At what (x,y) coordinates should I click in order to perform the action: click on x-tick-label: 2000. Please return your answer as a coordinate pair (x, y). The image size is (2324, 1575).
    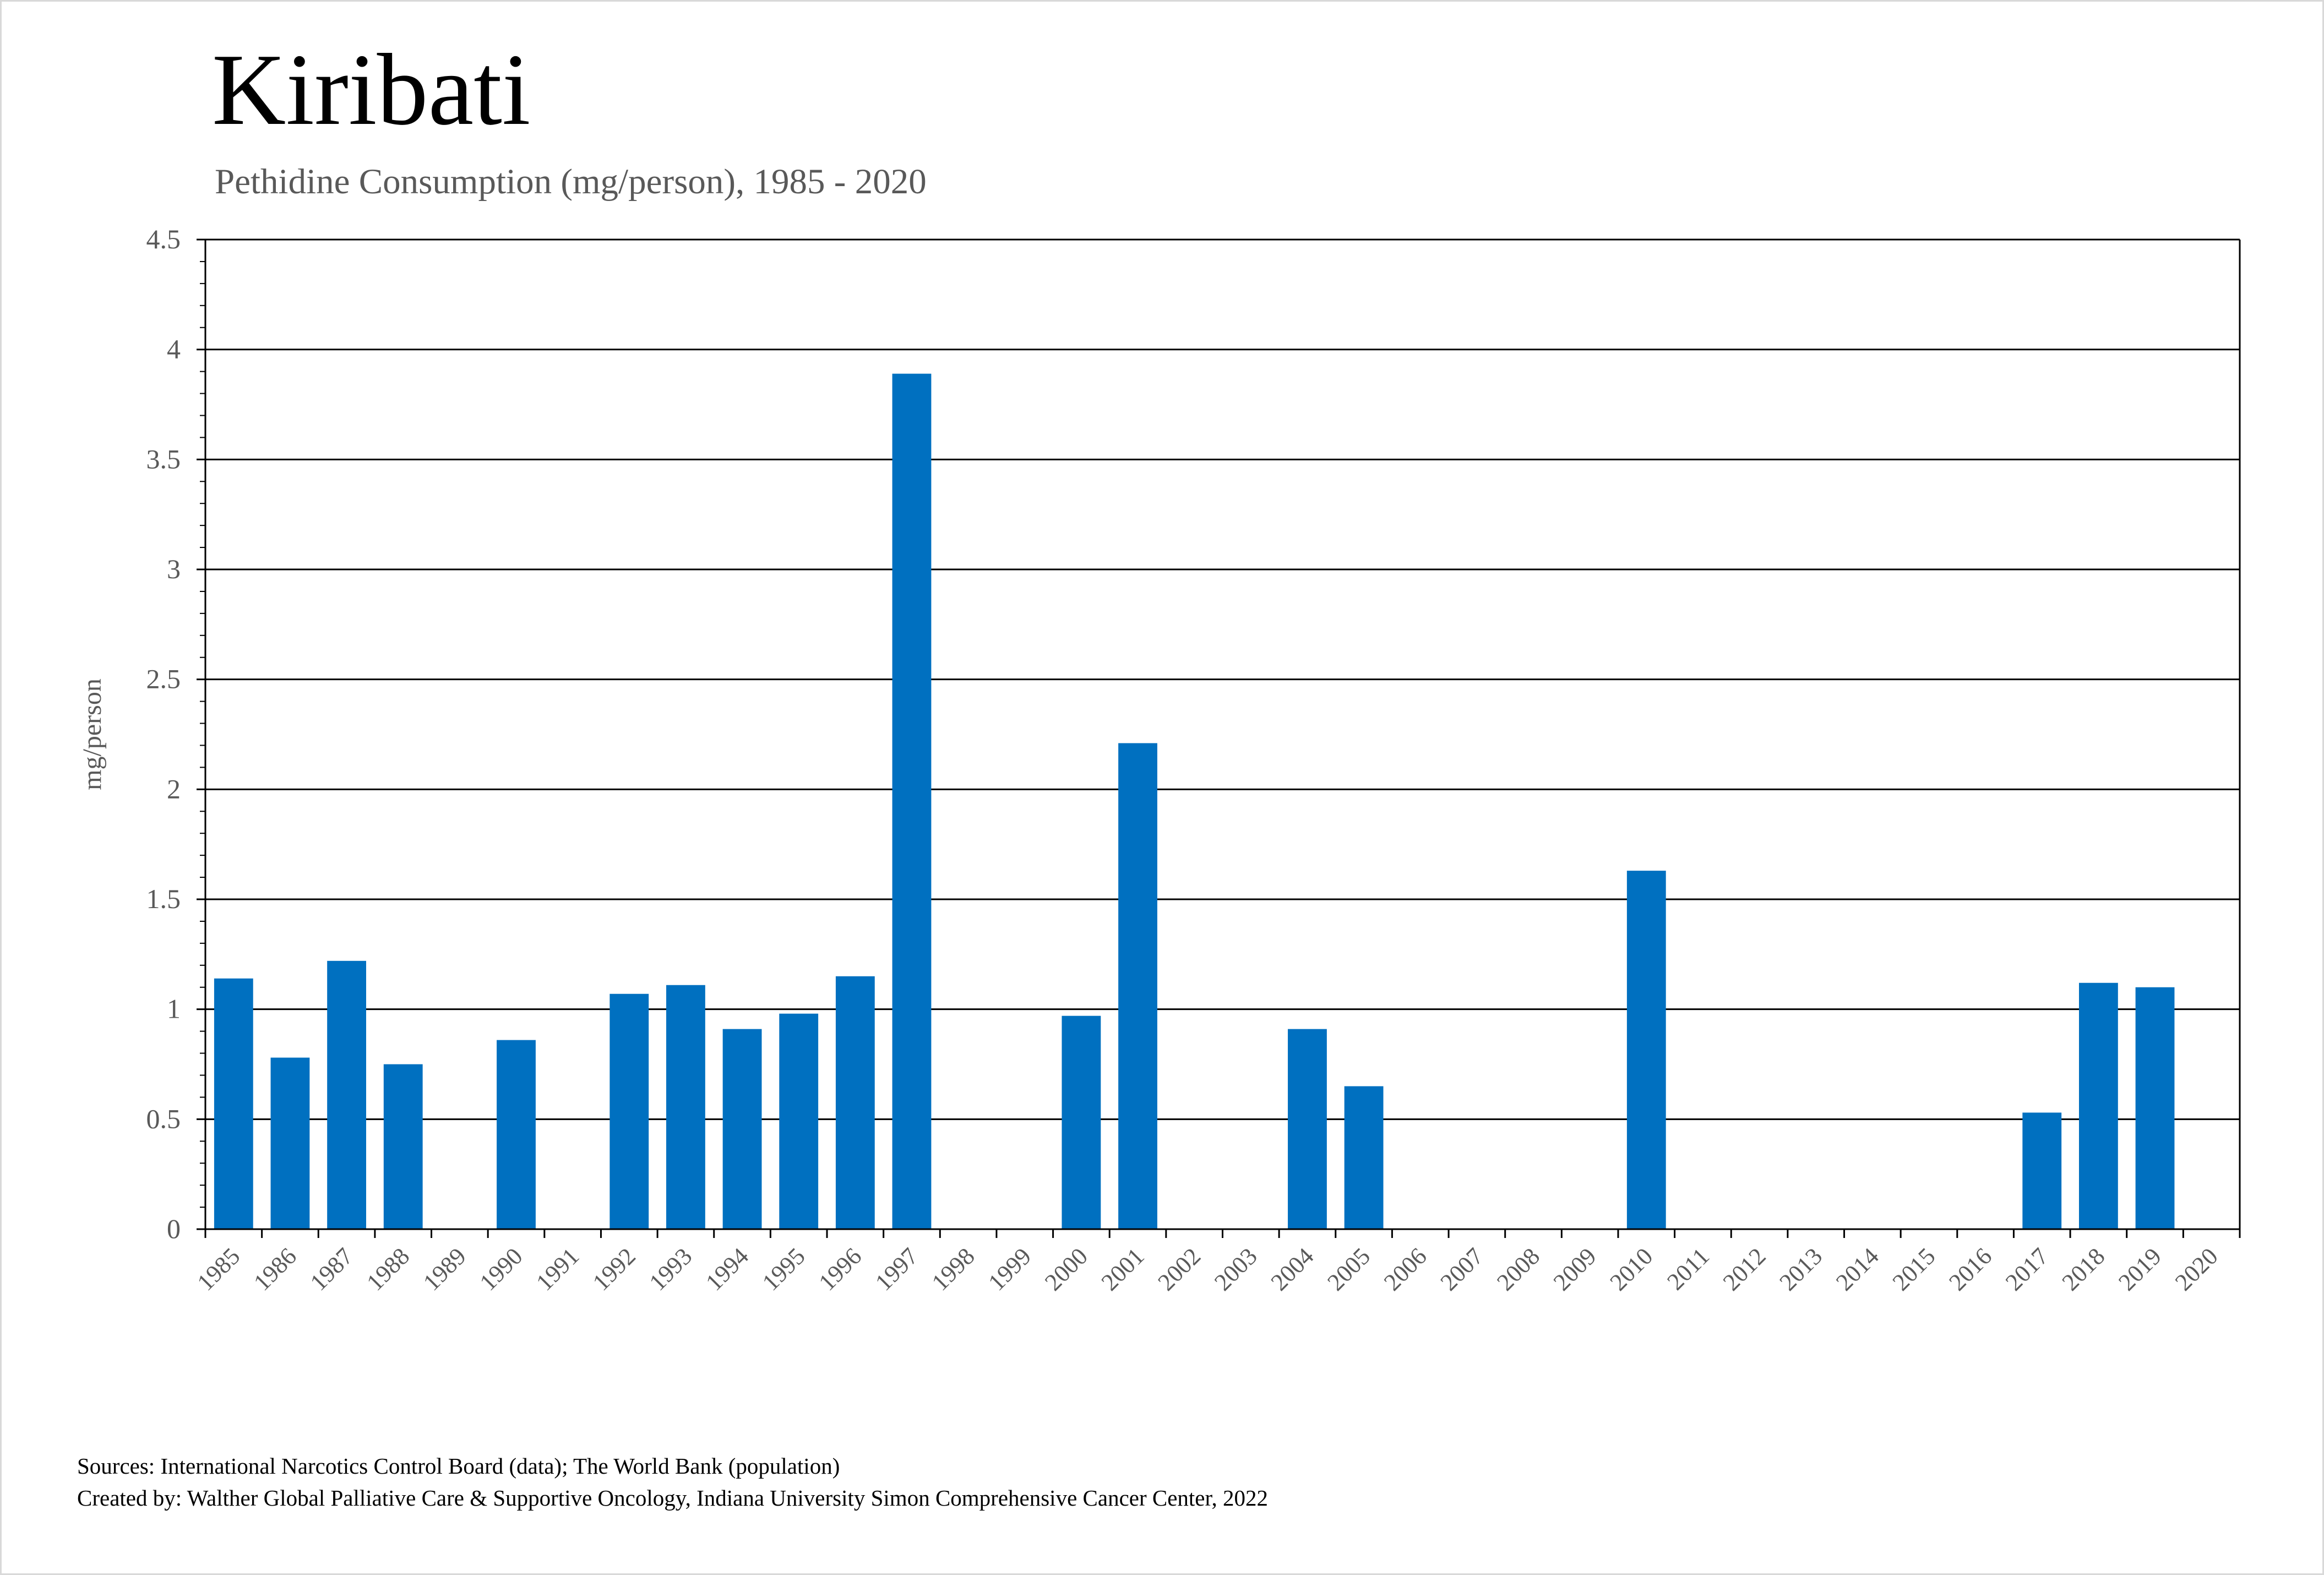
    Looking at the image, I should click on (1066, 1269).